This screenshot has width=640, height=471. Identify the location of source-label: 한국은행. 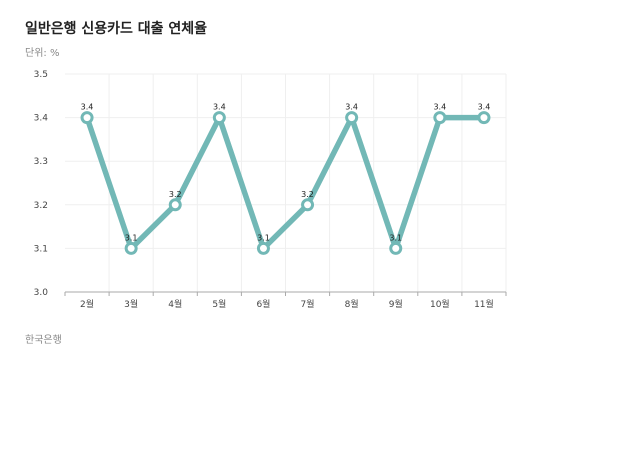
(43, 340).